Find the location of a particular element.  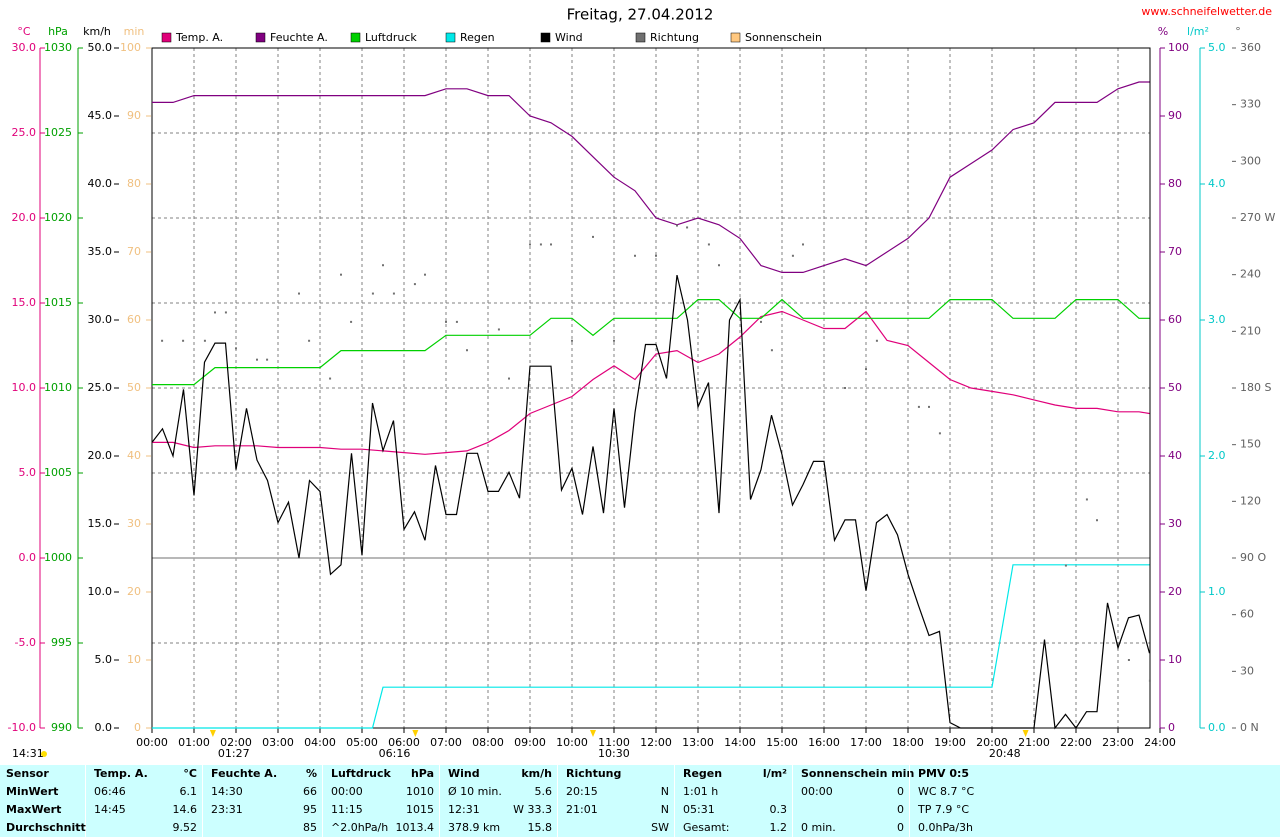

x-tick-label: 08:00 is located at coordinates (488, 742).